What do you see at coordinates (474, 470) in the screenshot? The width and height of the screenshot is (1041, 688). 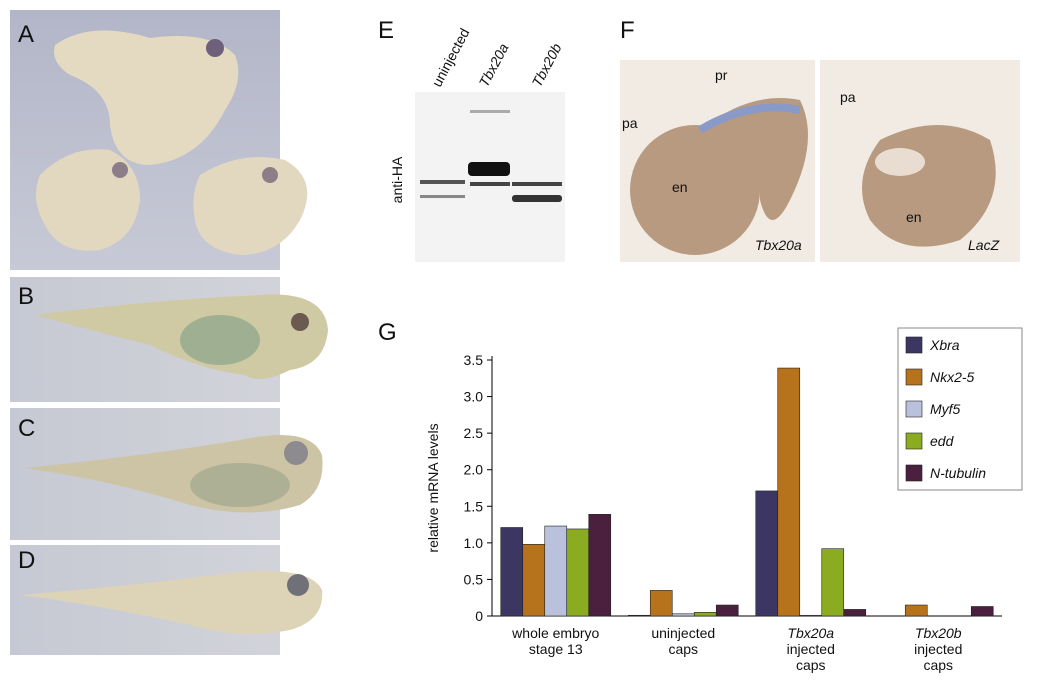 I see `y-tick-label: 2.0` at bounding box center [474, 470].